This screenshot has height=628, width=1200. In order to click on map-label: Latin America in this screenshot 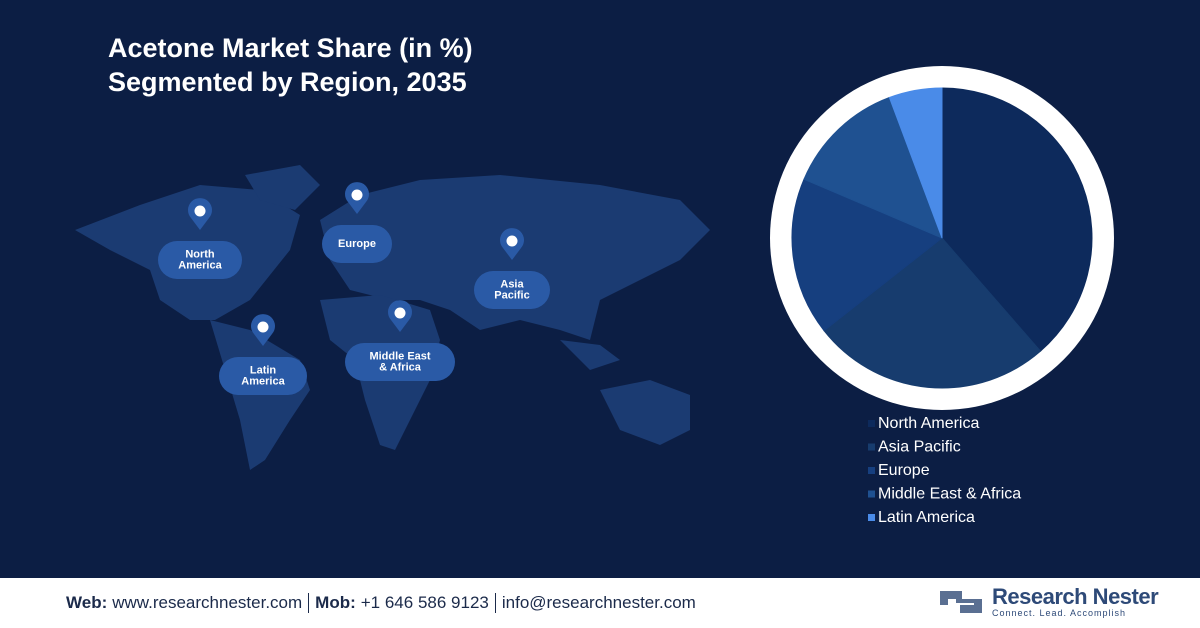, I will do `click(263, 375)`.